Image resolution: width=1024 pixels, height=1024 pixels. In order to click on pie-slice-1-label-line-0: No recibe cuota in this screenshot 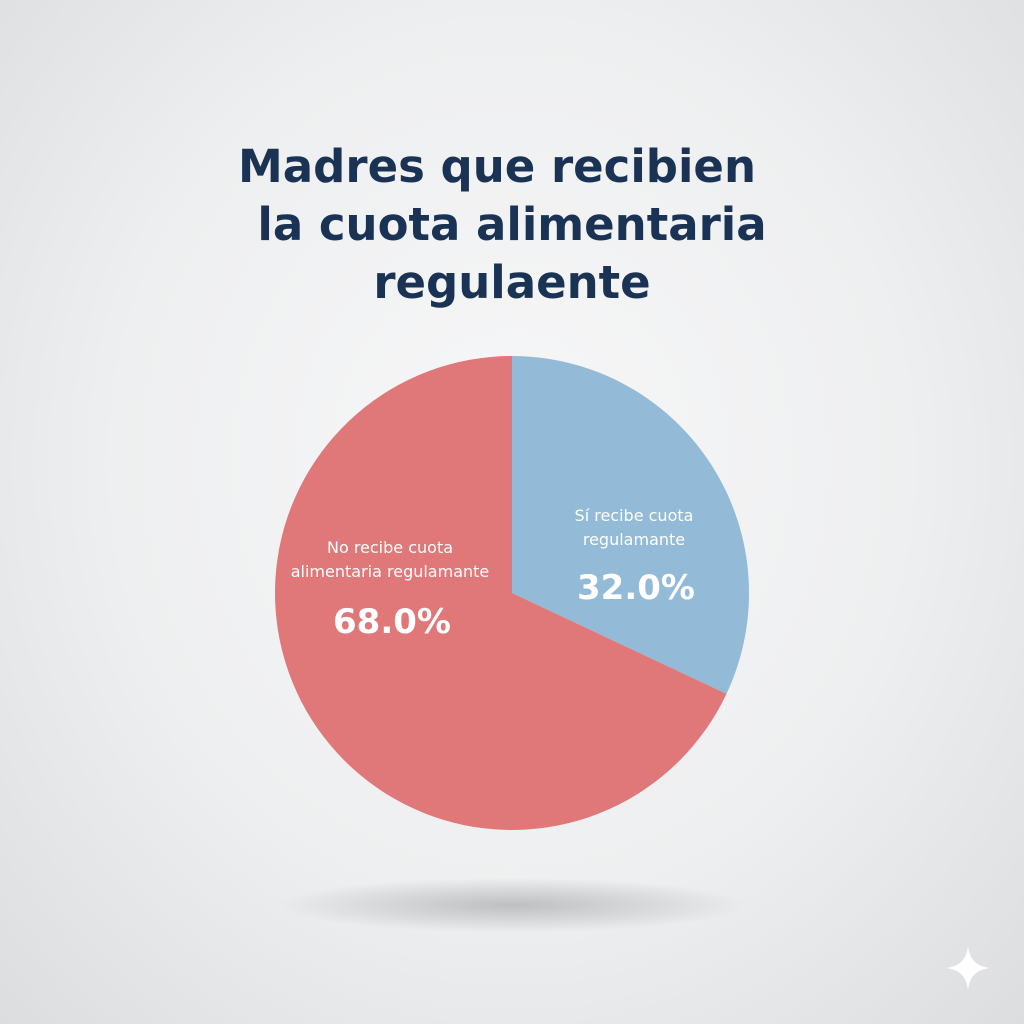, I will do `click(390, 547)`.